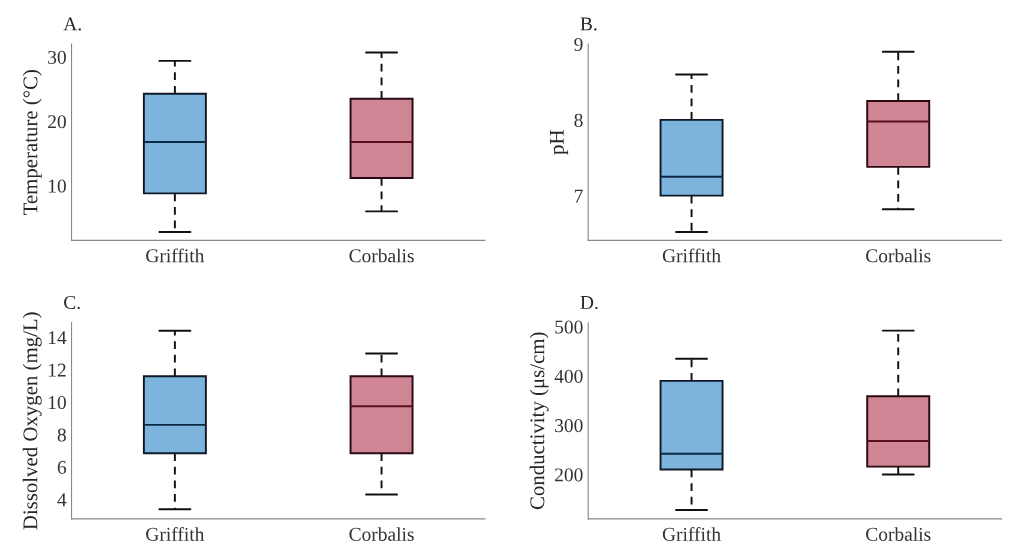 This screenshot has width=1022, height=552. What do you see at coordinates (568, 376) in the screenshot?
I see `y-tick-label: 400` at bounding box center [568, 376].